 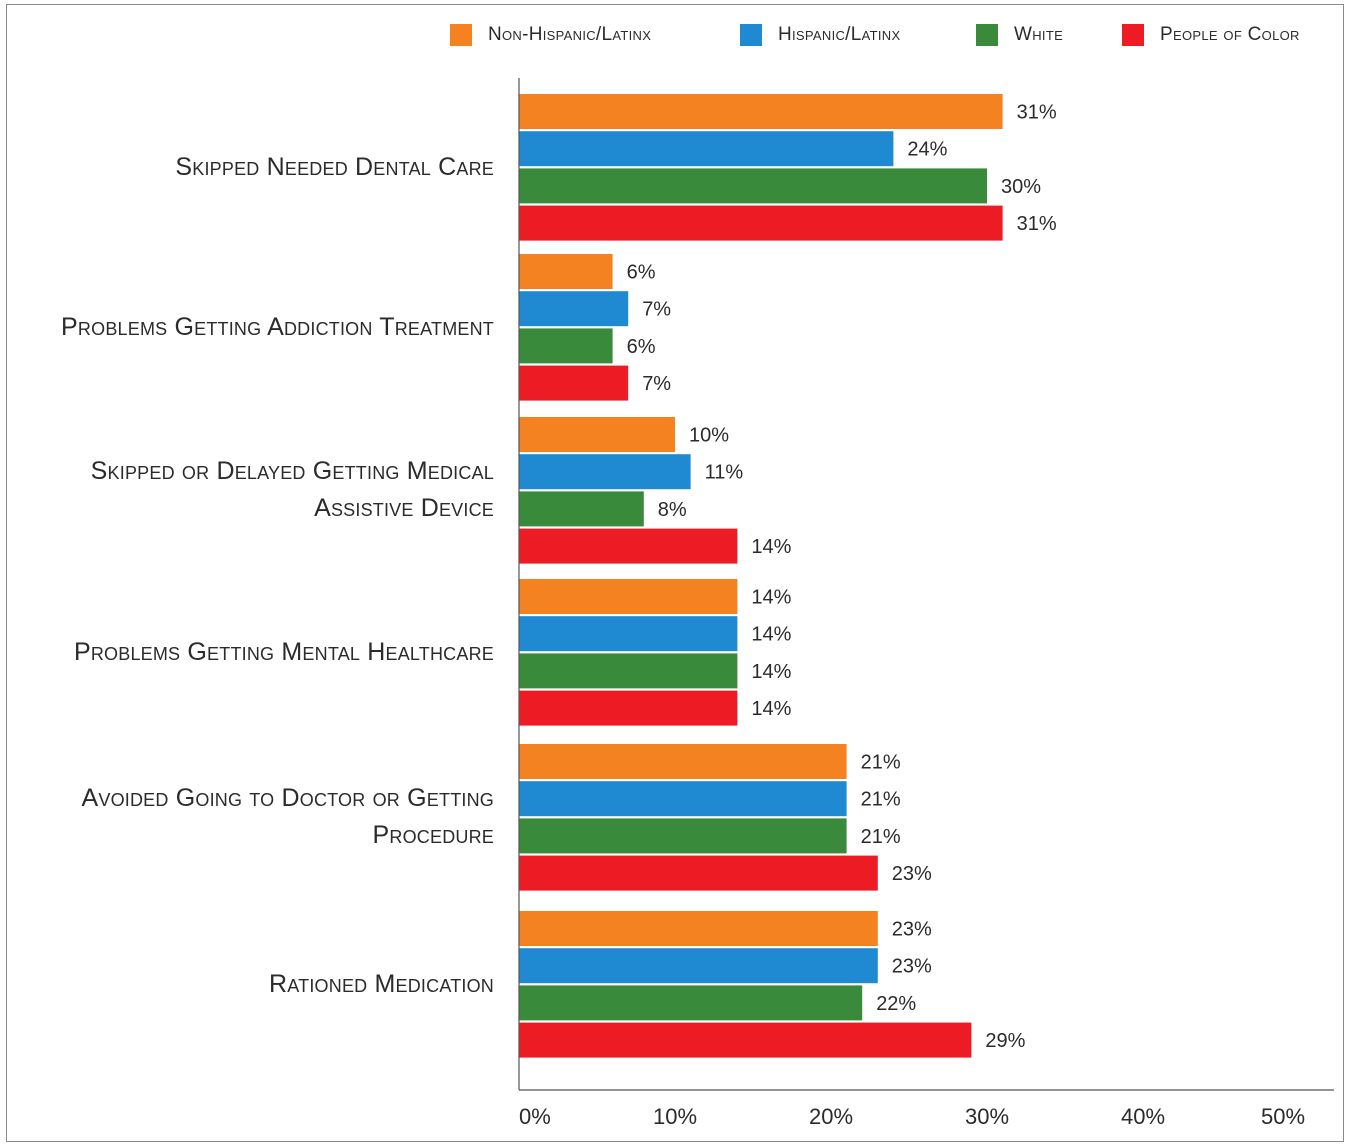 I want to click on data-label: 29%, so click(x=1005, y=1041).